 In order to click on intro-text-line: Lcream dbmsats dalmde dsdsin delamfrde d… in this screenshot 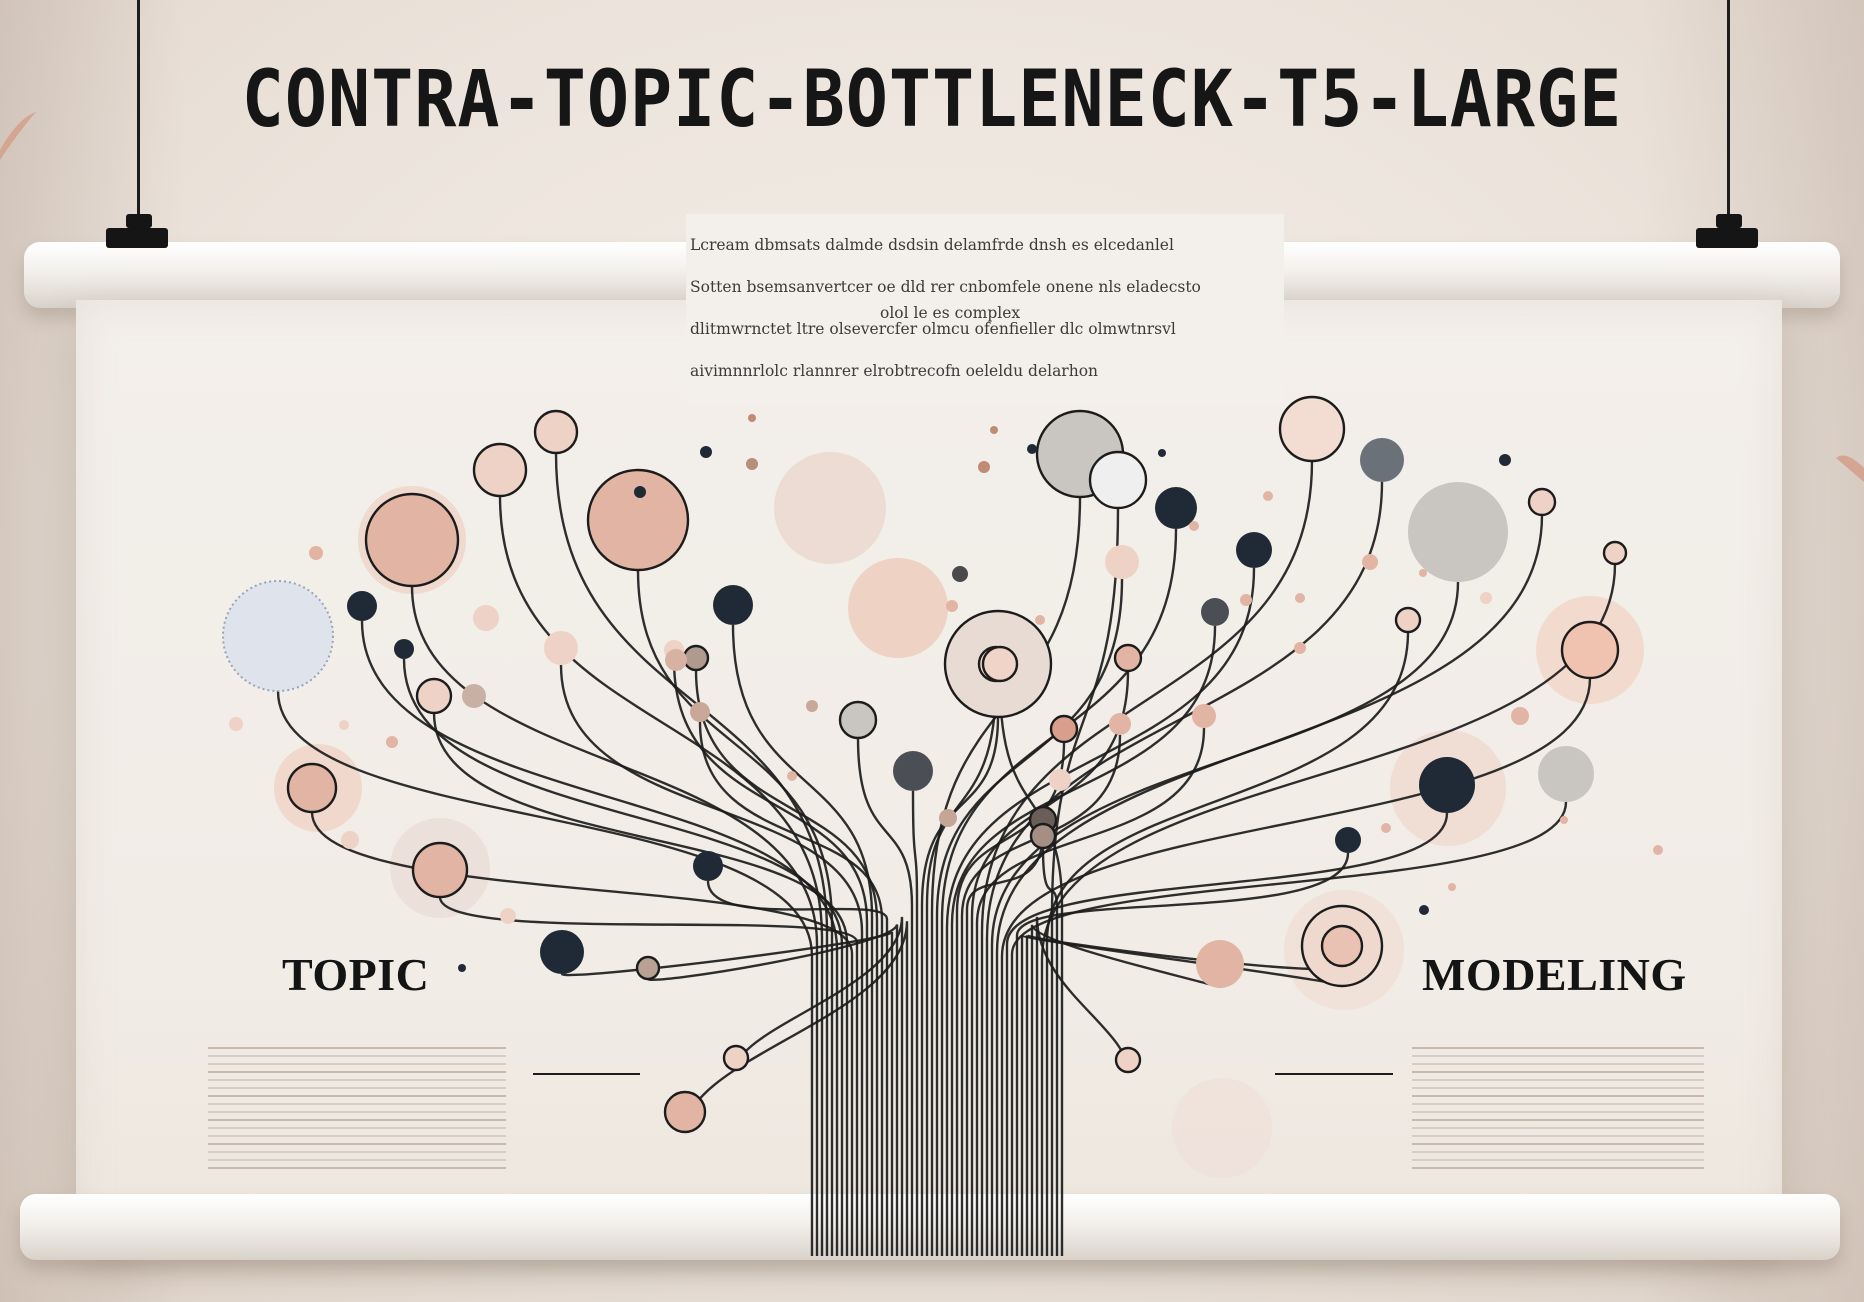, I will do `click(985, 245)`.